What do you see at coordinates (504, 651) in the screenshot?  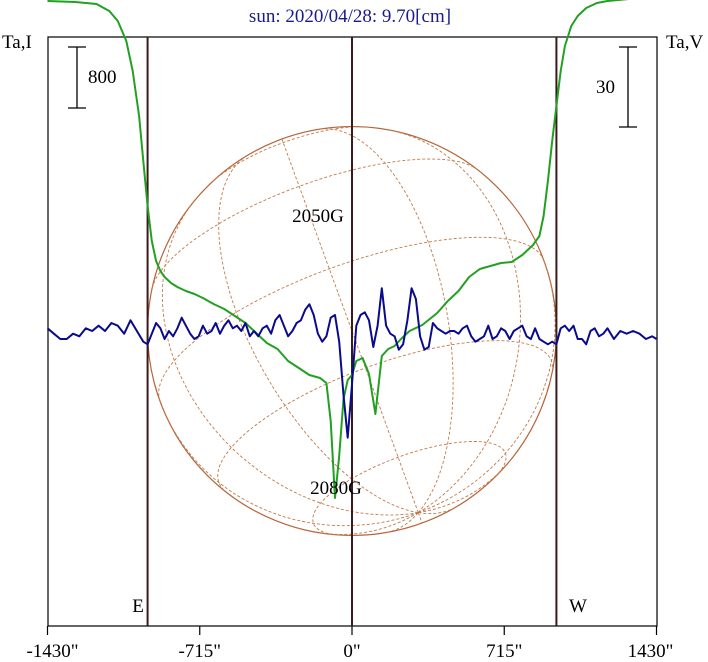 I see `x-tick-label: 715"` at bounding box center [504, 651].